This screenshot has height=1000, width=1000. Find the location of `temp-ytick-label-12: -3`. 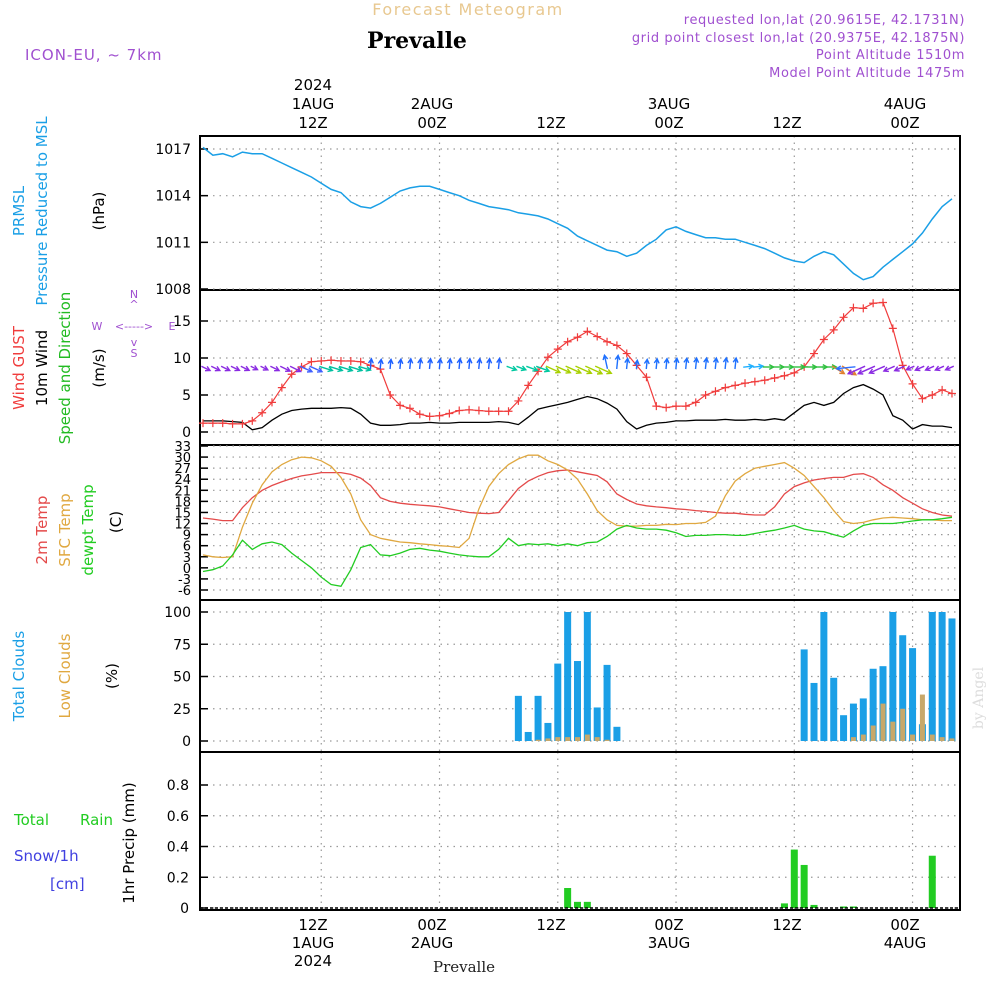

temp-ytick-label-12: -3 is located at coordinates (184, 580).